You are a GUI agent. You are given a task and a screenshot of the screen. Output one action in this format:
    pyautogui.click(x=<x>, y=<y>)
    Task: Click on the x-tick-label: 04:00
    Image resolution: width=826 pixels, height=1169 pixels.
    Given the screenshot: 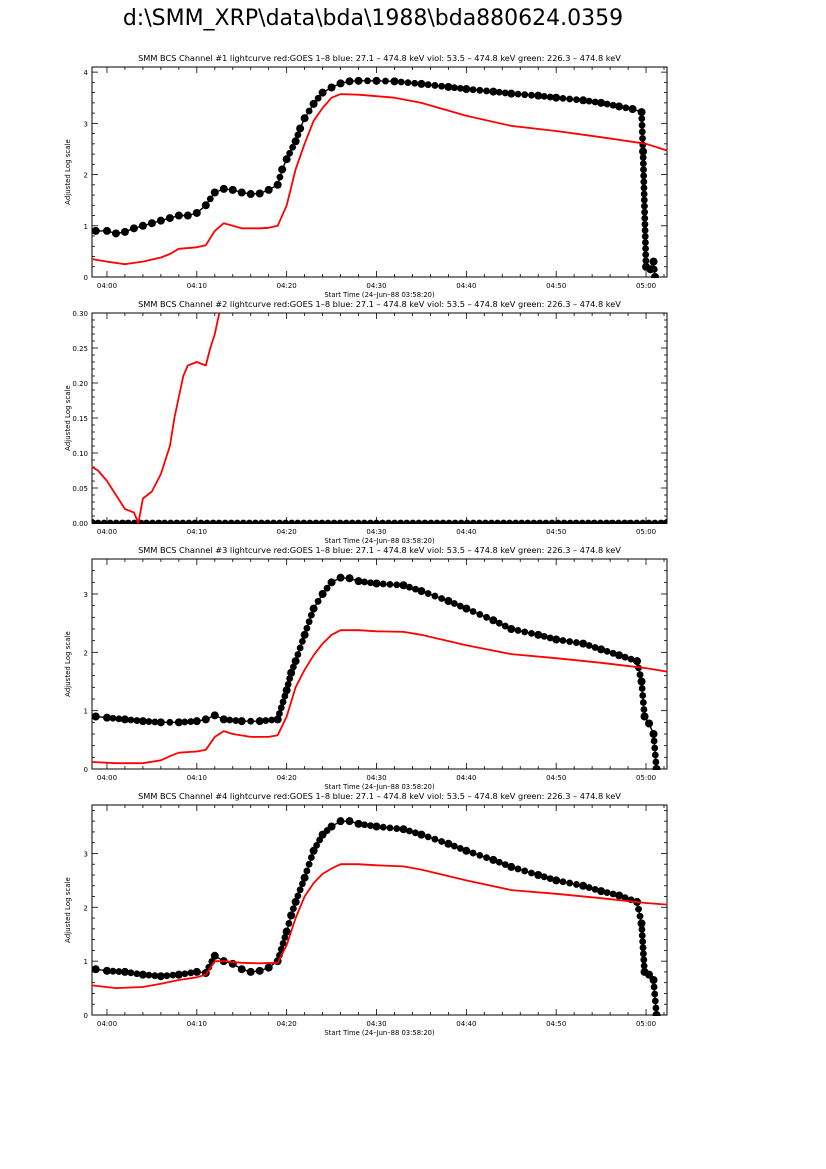 What is the action you would take?
    pyautogui.click(x=107, y=1024)
    